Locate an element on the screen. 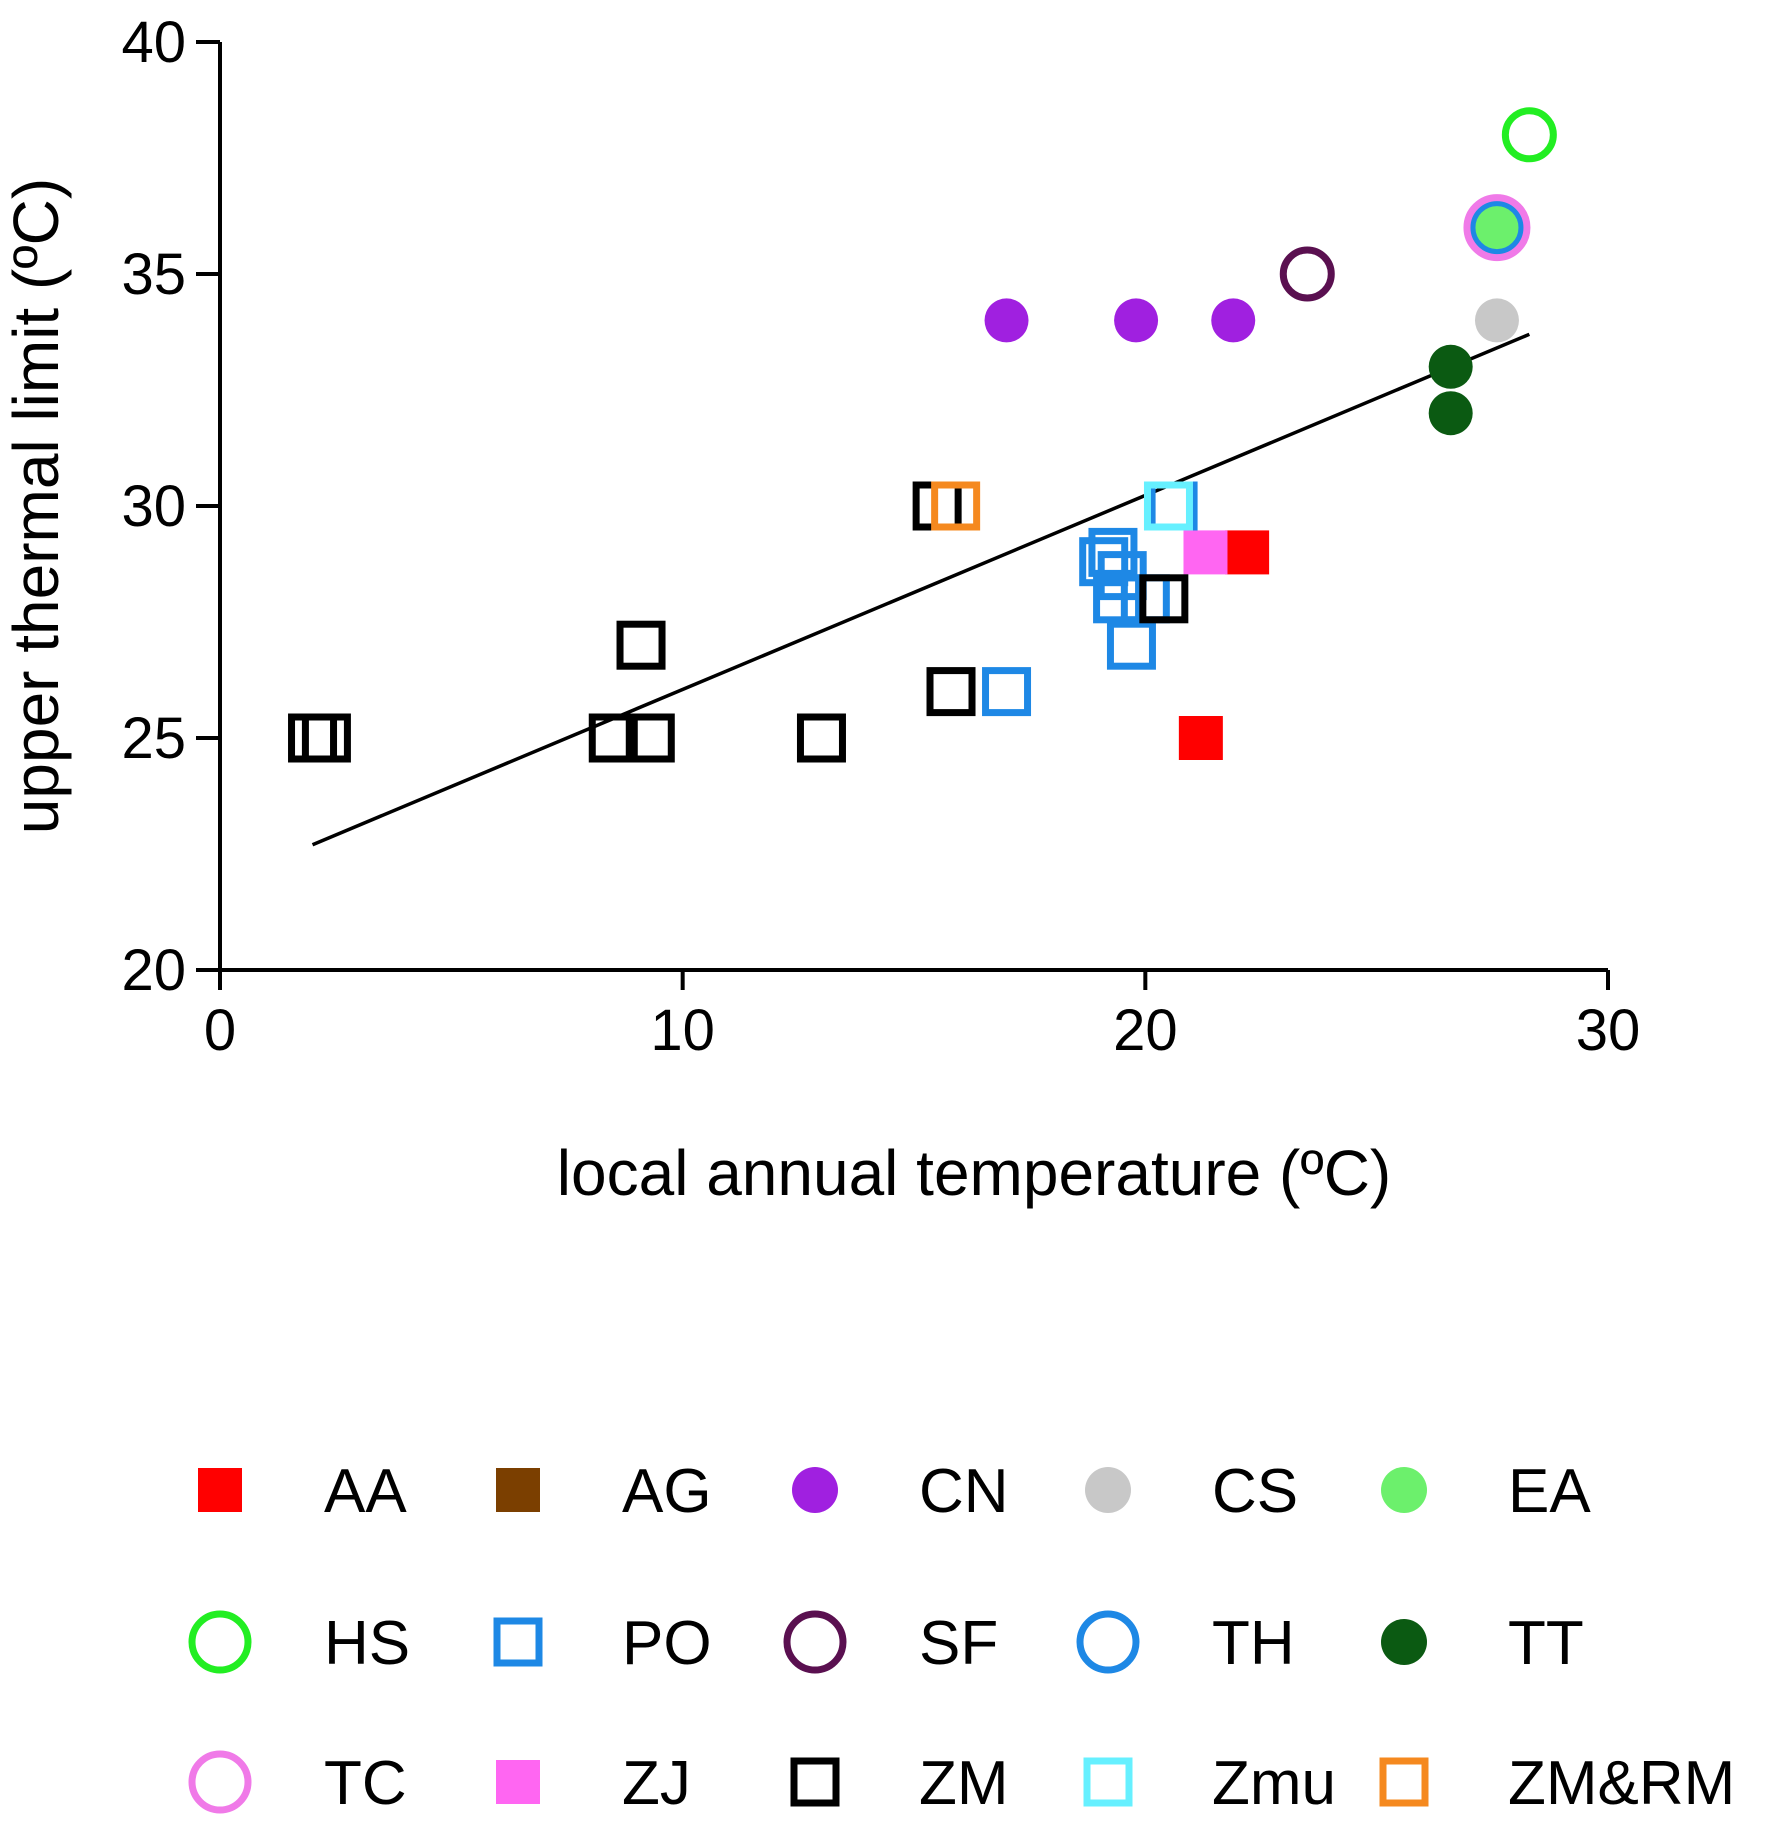 Image resolution: width=1791 pixels, height=1828 pixels. legend-label-hs: HS is located at coordinates (367, 1643).